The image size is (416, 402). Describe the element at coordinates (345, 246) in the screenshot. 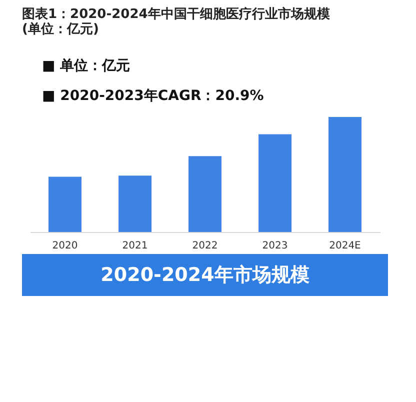

I see `x-tick-label: 2024E` at that location.